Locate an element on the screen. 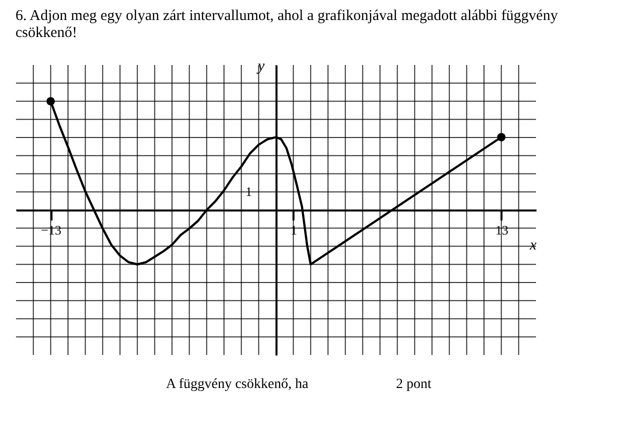  y-axis-title: y is located at coordinates (260, 66).